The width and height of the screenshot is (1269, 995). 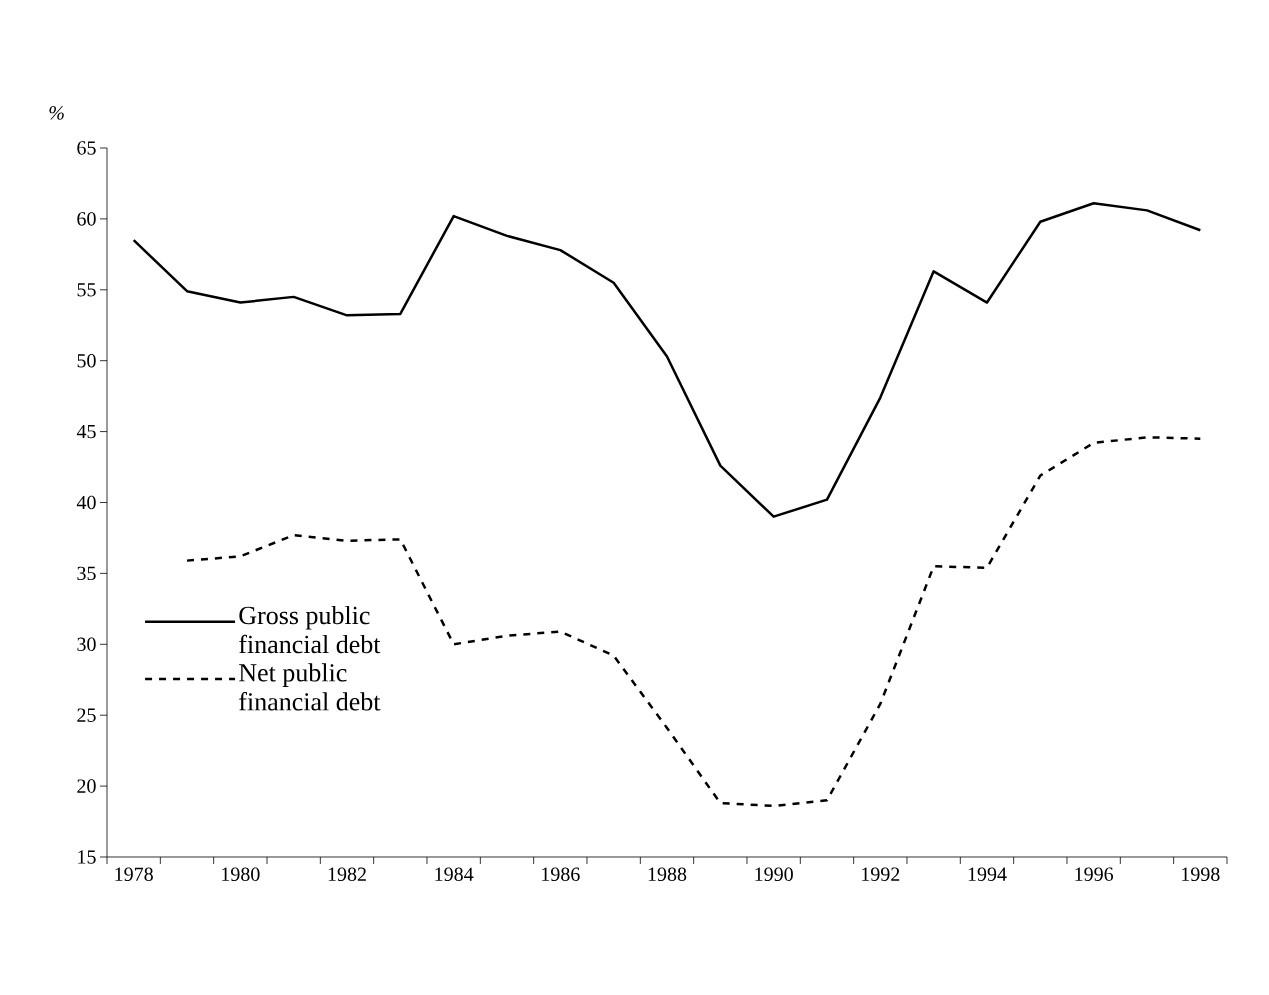 I want to click on legend-label: Net public financial debt, so click(x=310, y=687).